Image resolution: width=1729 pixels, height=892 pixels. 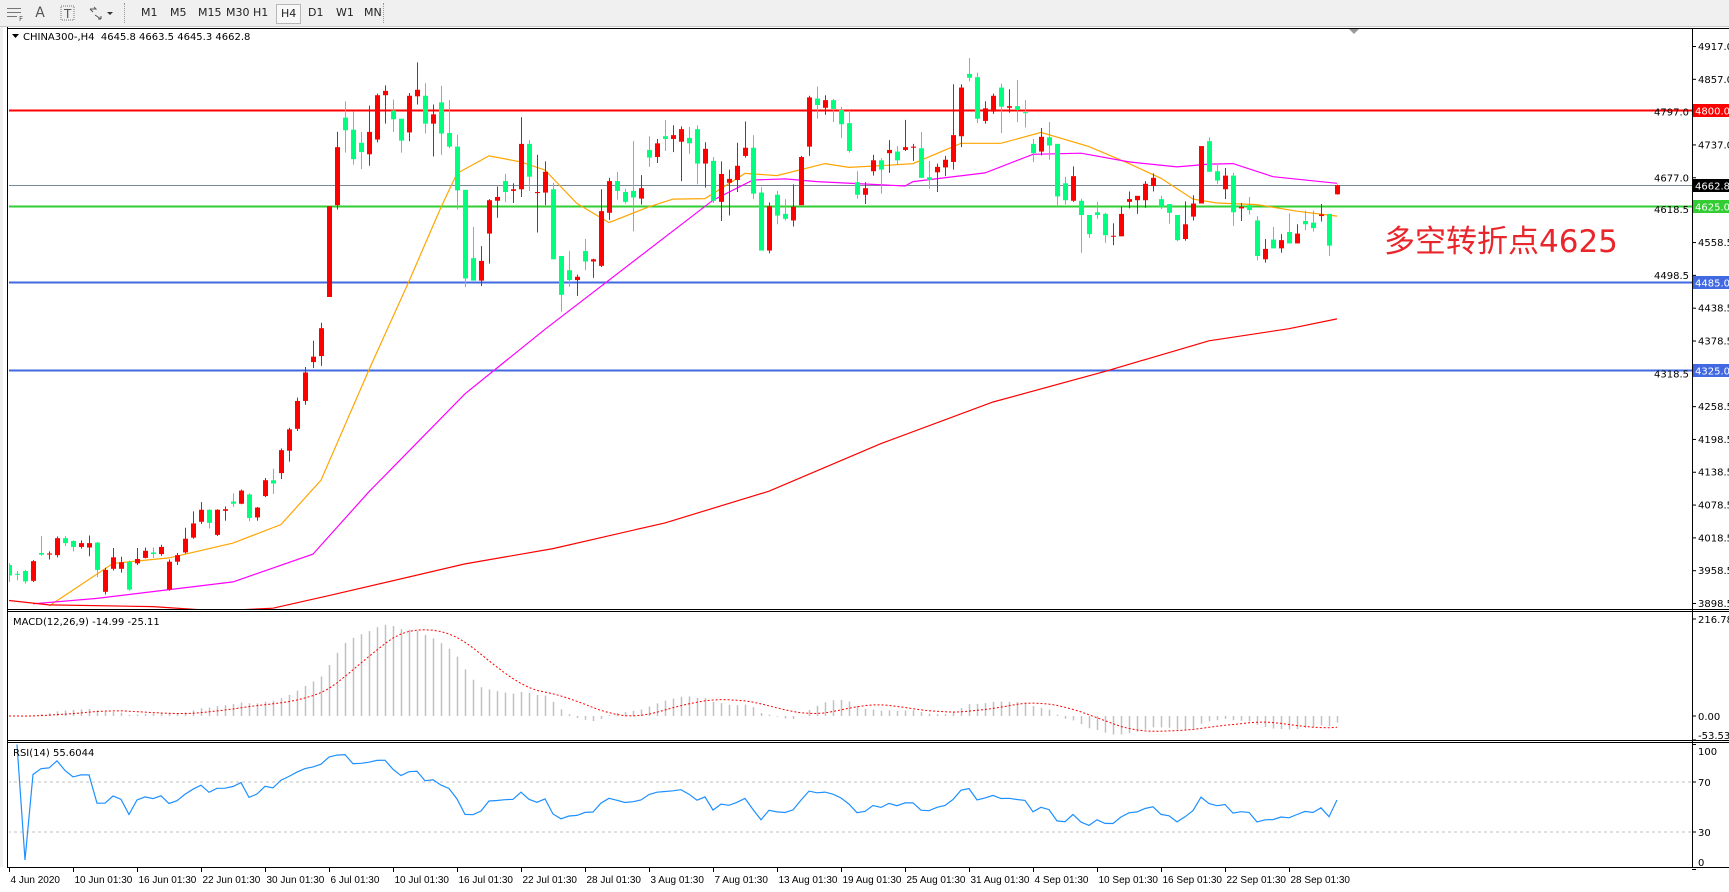 I want to click on timeframe-m5: M5, so click(x=178, y=12).